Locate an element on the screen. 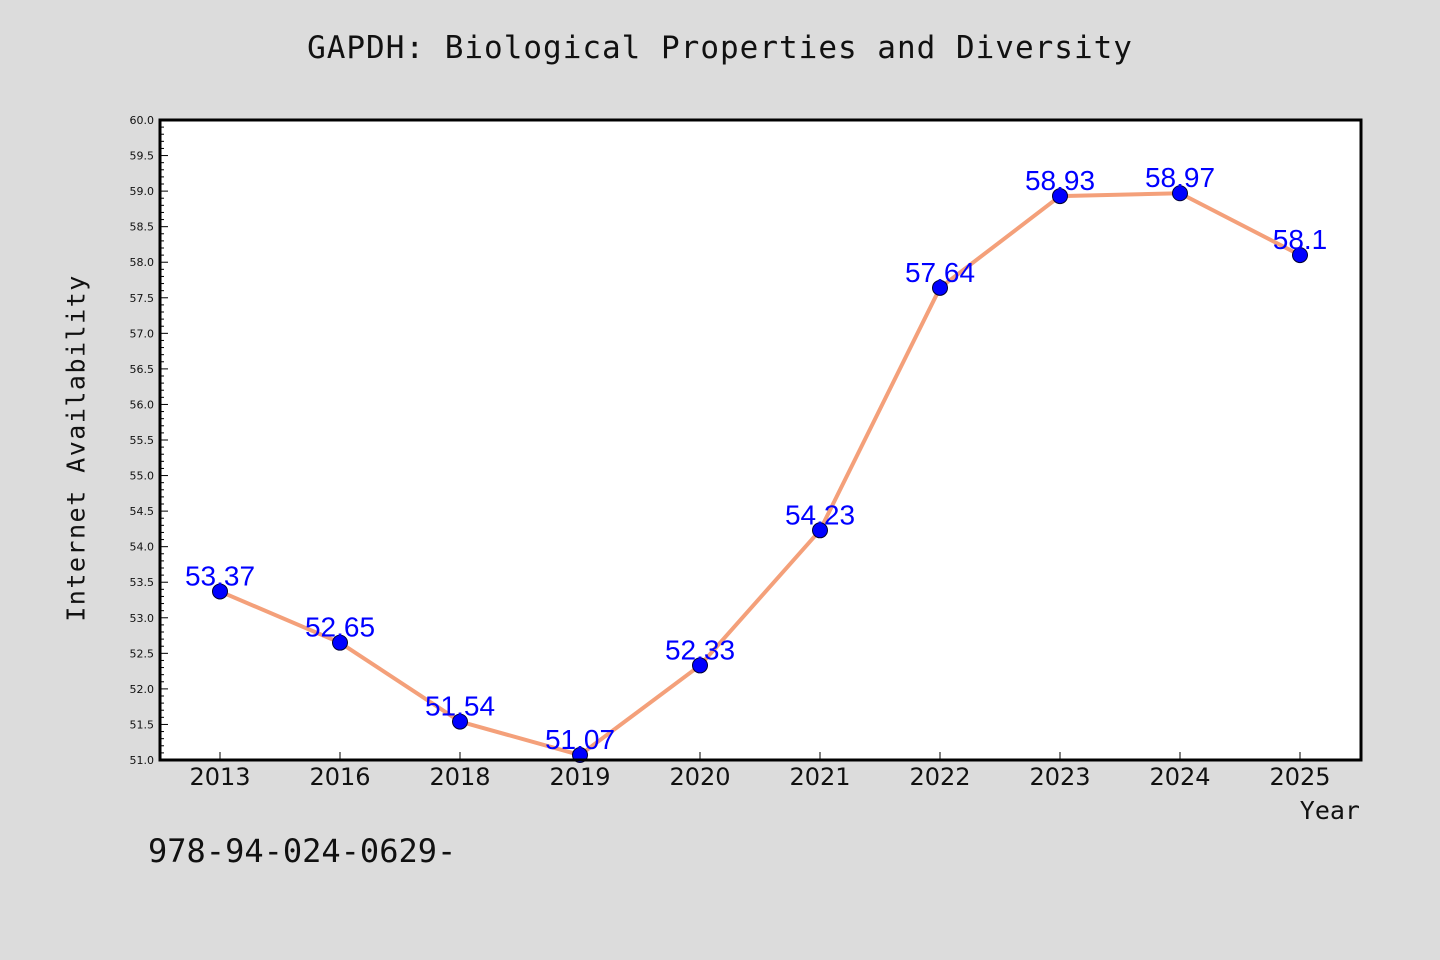 Image resolution: width=1440 pixels, height=960 pixels. data-label: 58.93 is located at coordinates (1060, 180).